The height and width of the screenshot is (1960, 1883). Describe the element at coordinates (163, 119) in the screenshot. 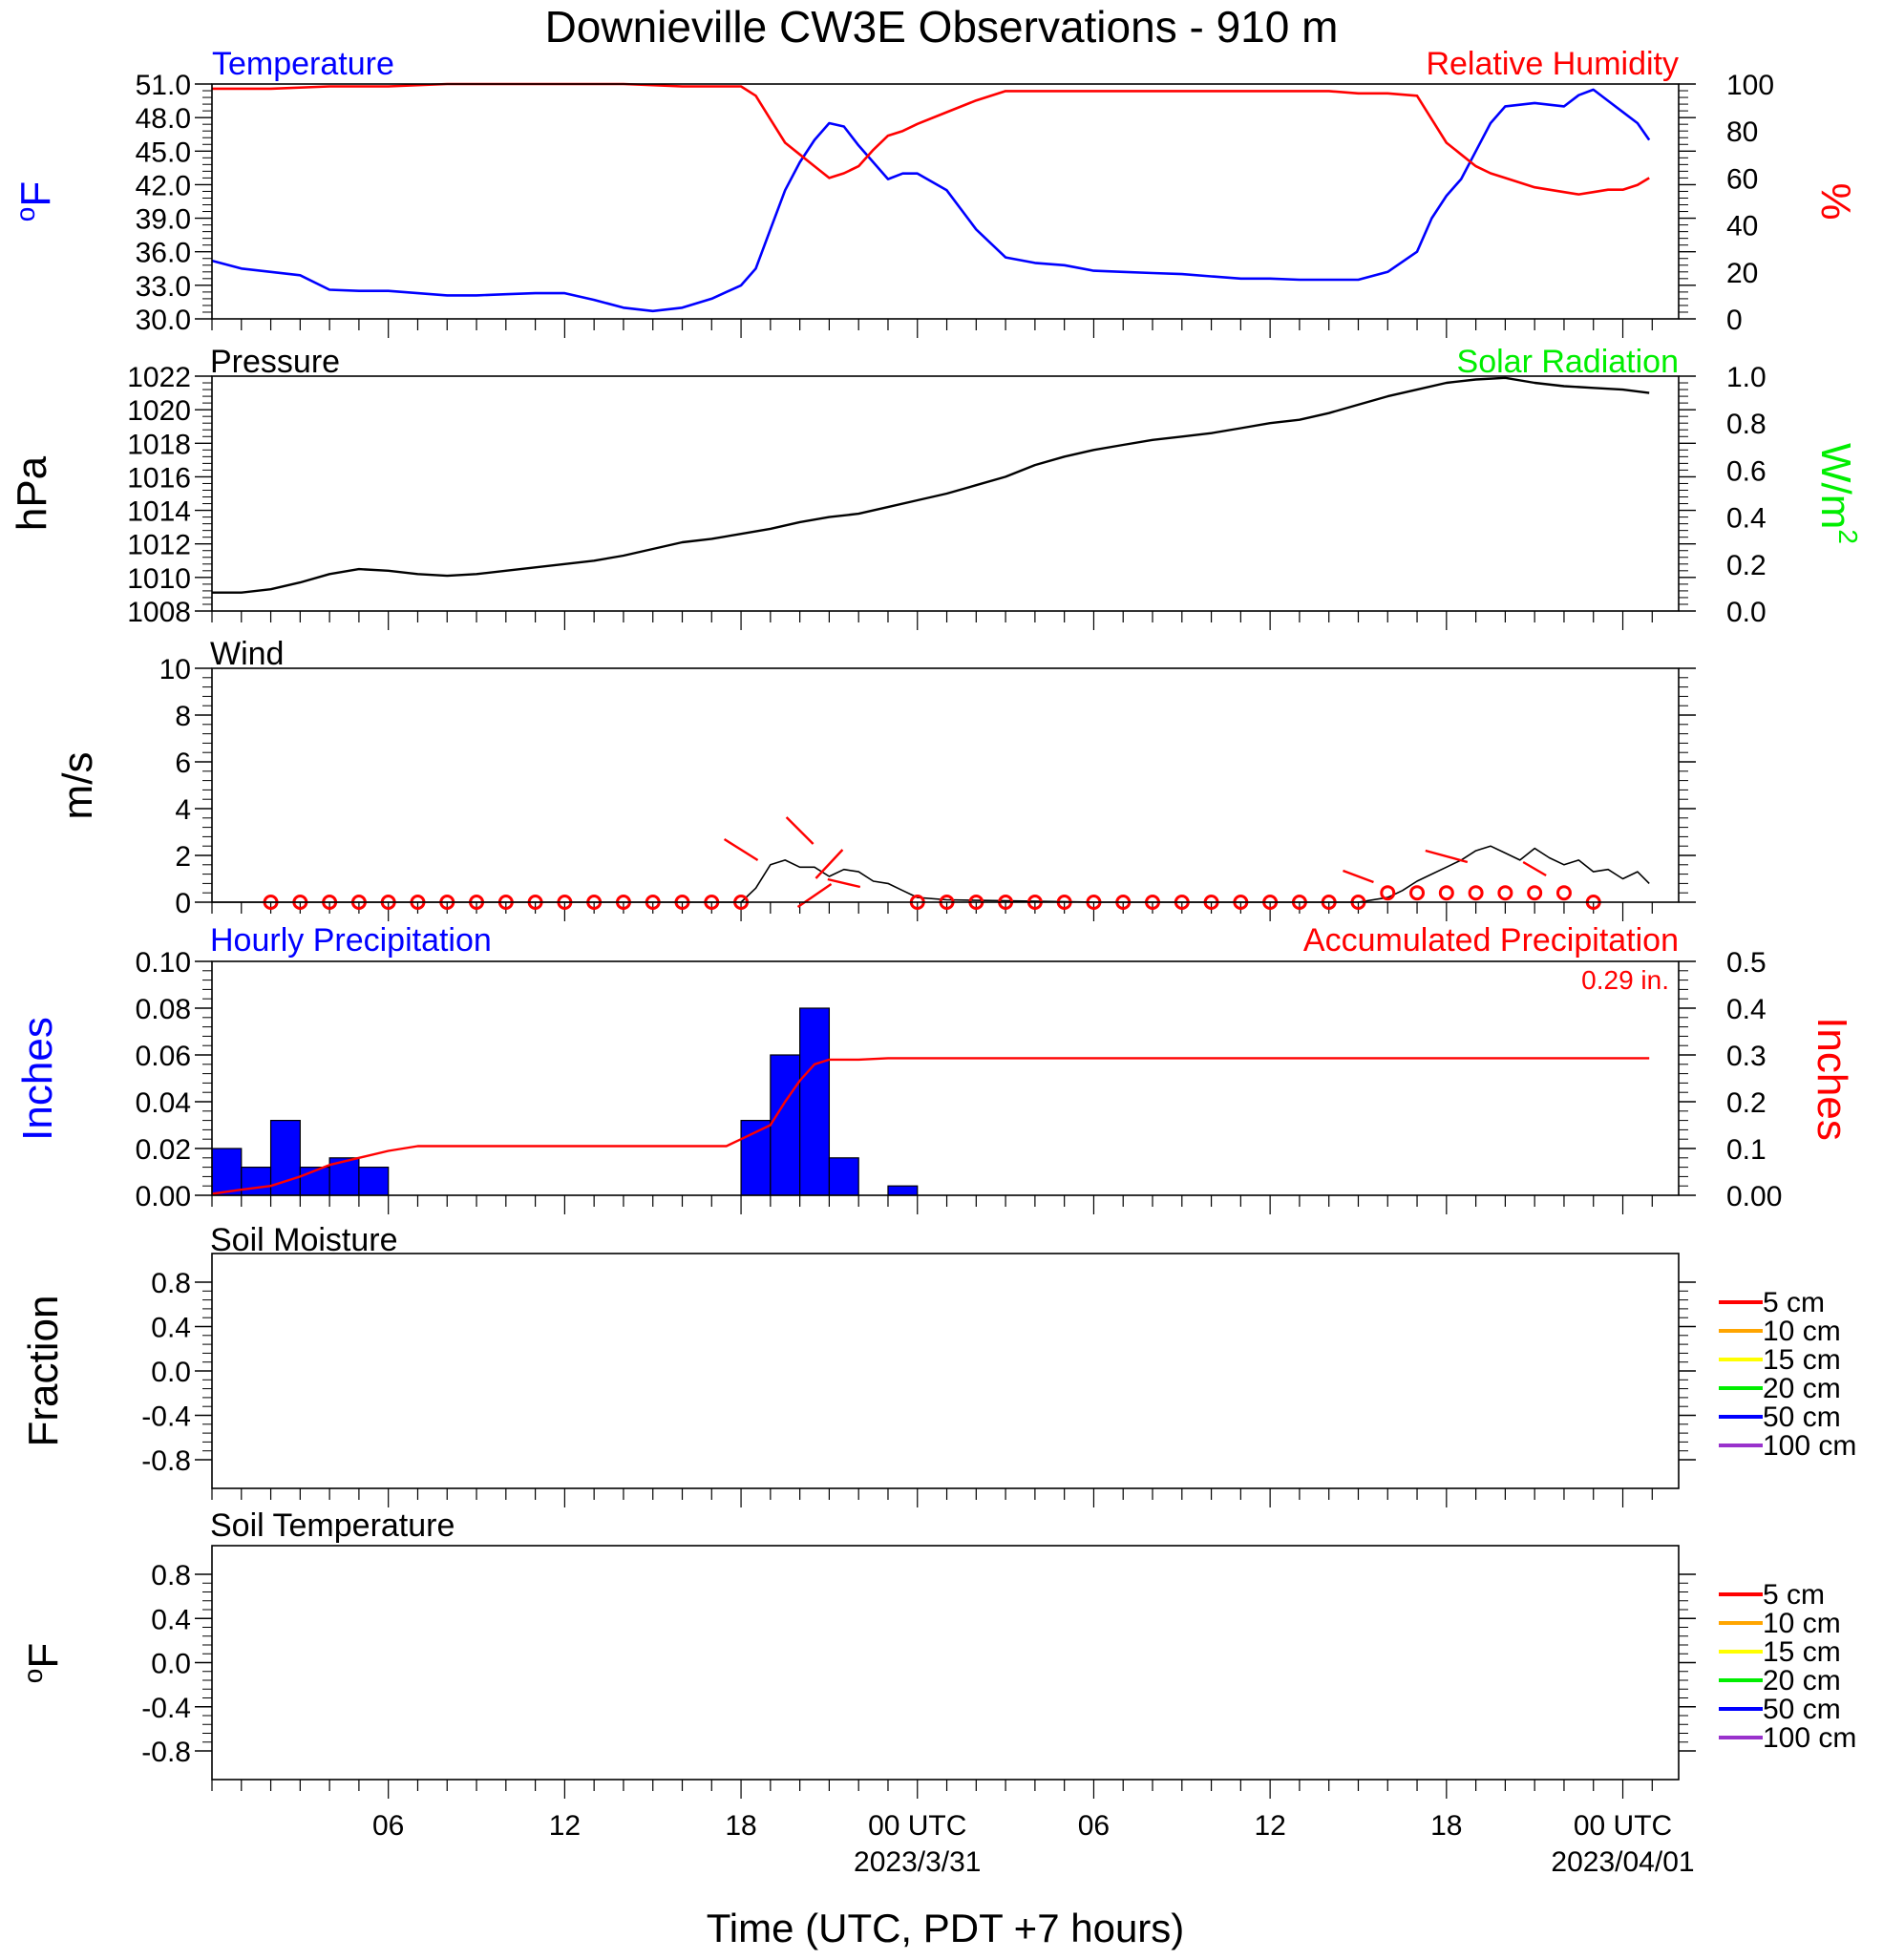

I see `temp-y-tick-label: 48.0` at that location.